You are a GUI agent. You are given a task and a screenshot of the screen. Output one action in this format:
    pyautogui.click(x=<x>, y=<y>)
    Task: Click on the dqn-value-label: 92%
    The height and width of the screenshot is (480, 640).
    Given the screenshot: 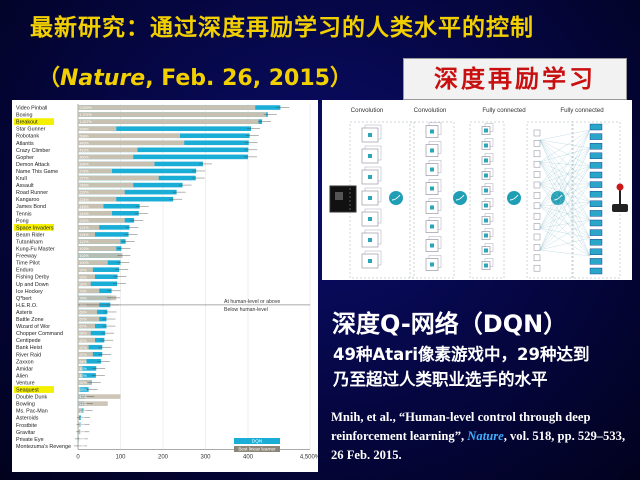 What is the action you would take?
    pyautogui.click(x=84, y=284)
    